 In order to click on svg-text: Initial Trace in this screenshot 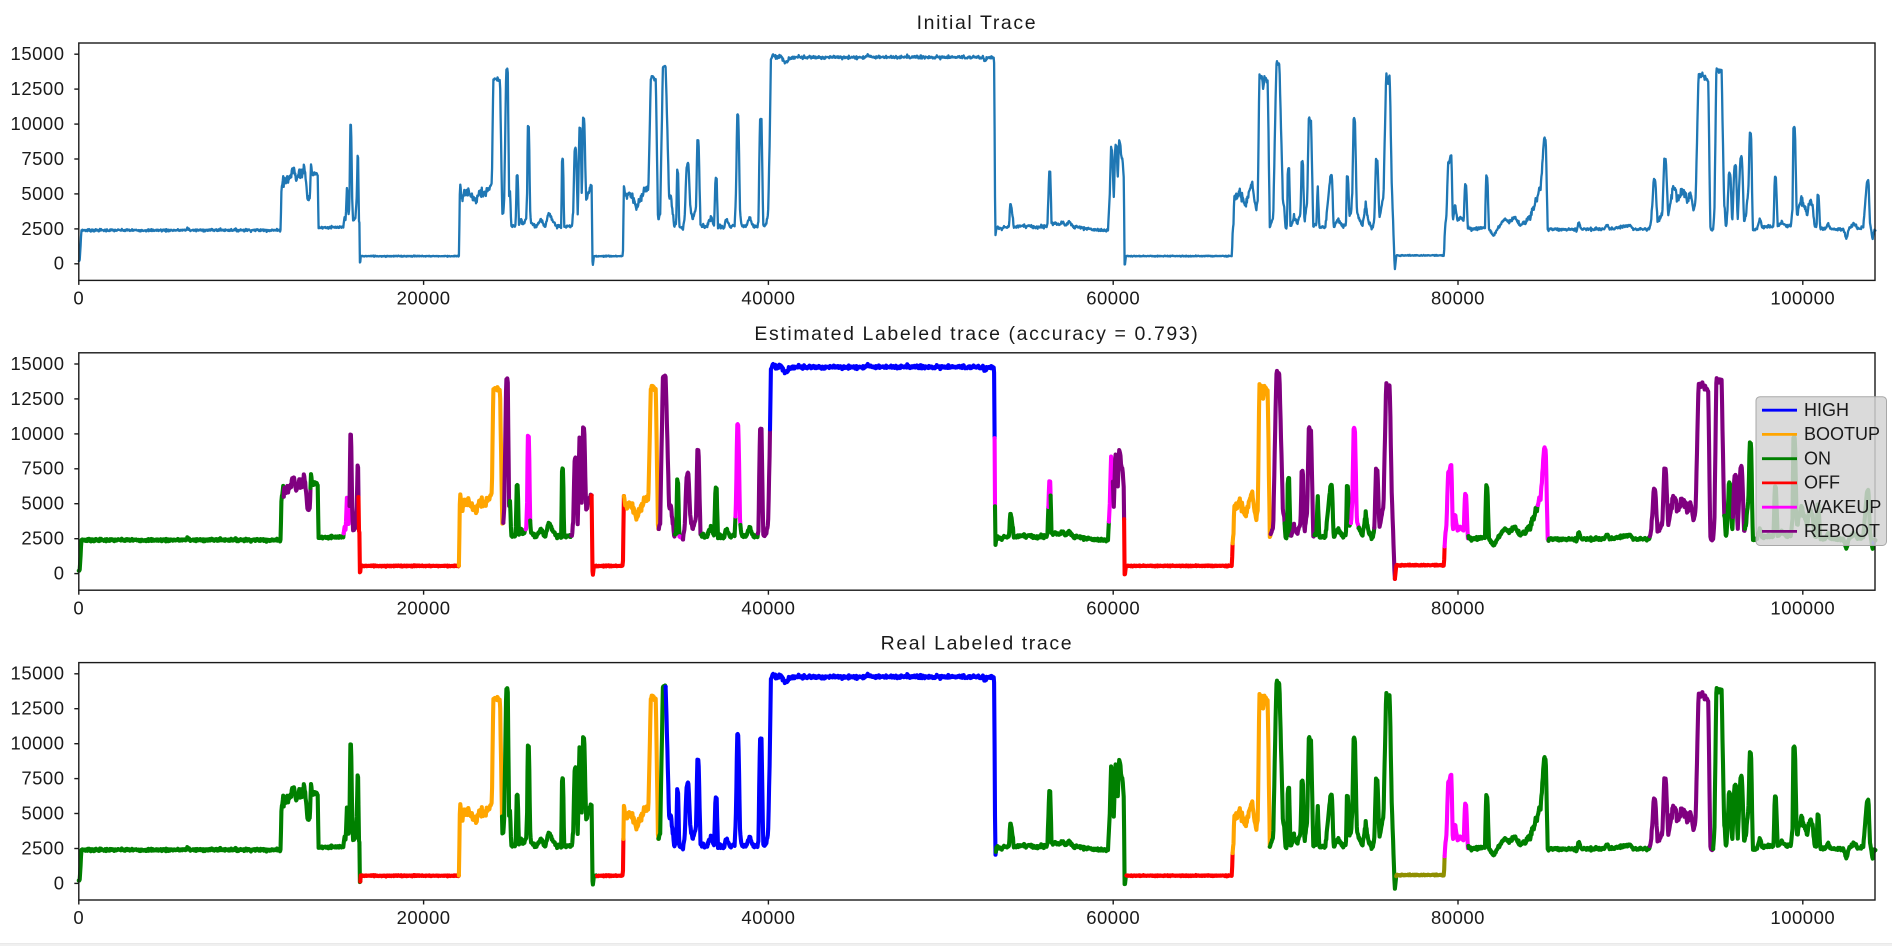, I will do `click(977, 23)`.